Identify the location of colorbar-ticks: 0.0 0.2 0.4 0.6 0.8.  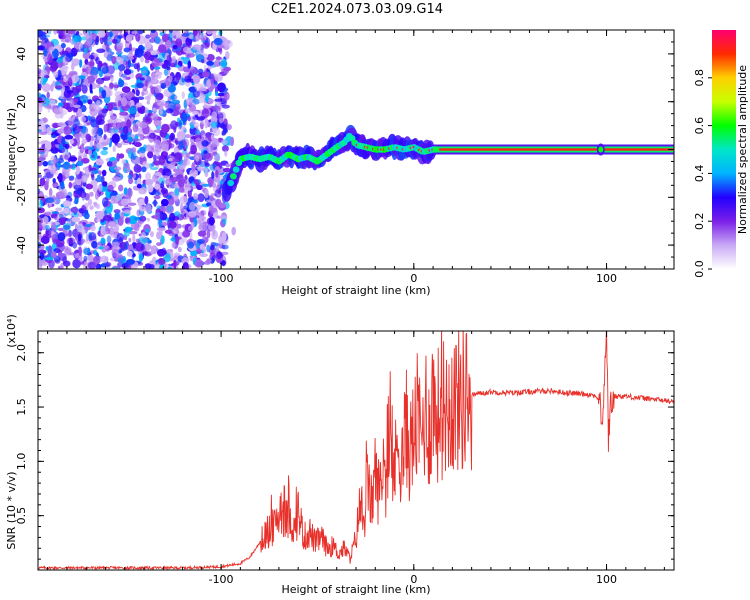
(702, 173).